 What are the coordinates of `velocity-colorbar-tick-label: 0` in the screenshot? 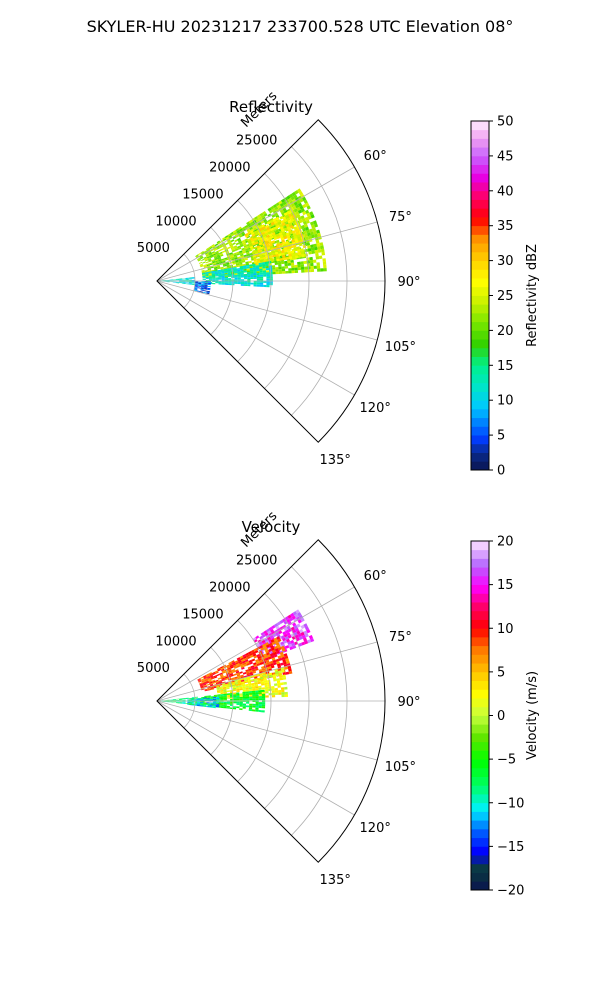 It's located at (501, 716).